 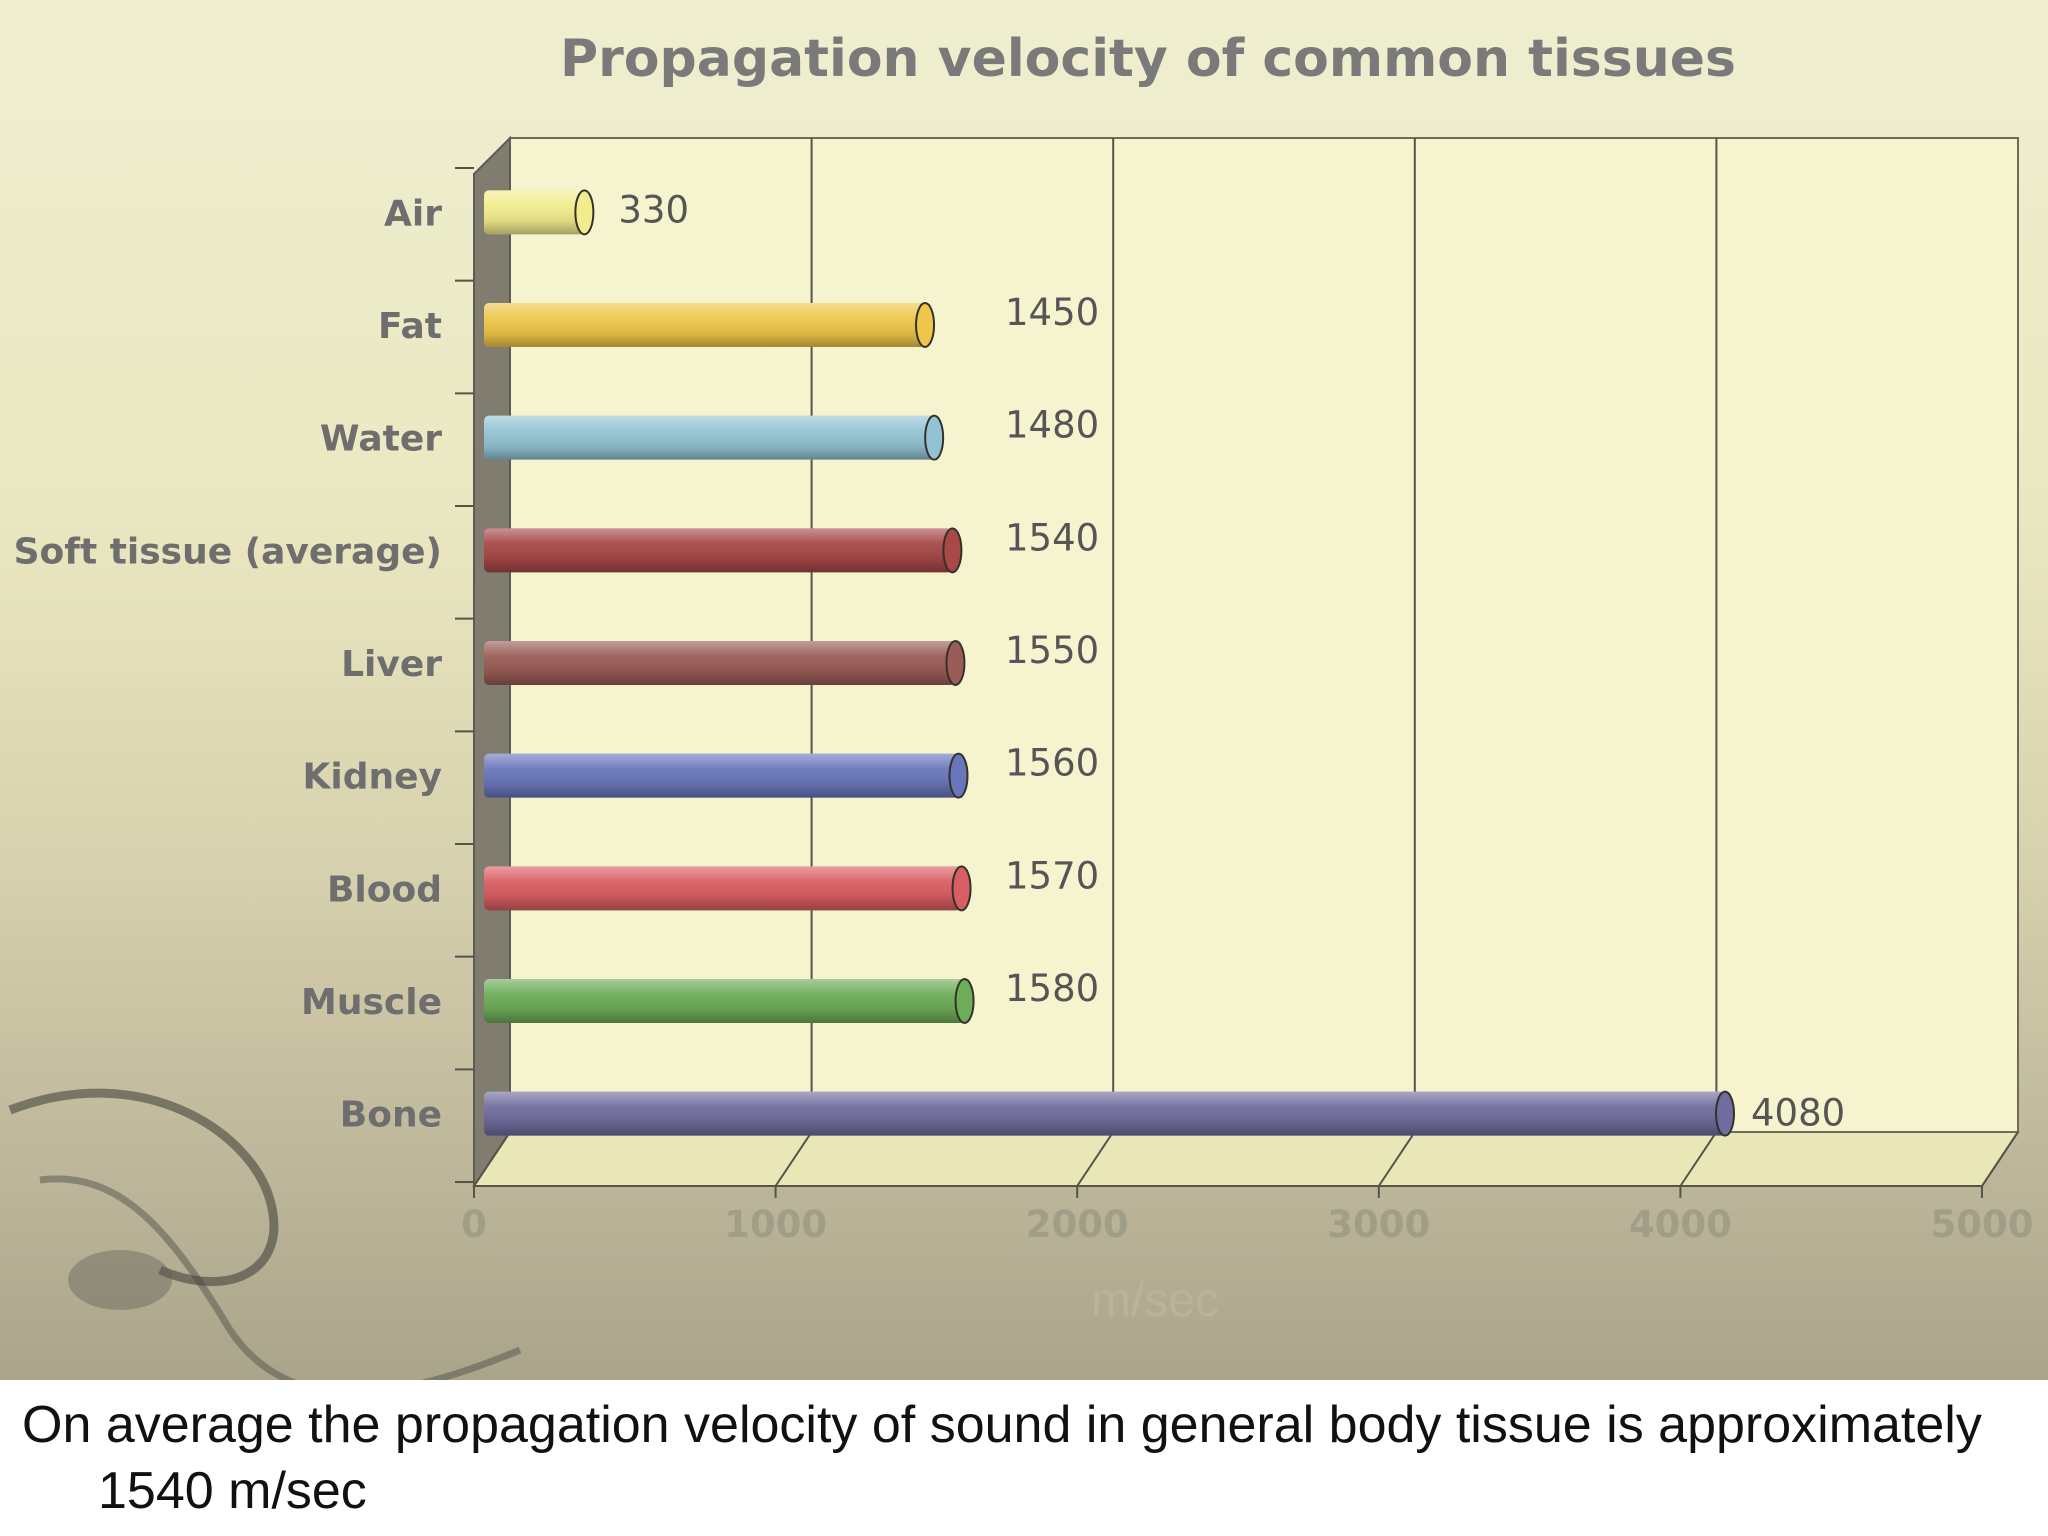 I want to click on value-label: 1550, so click(x=1052, y=650).